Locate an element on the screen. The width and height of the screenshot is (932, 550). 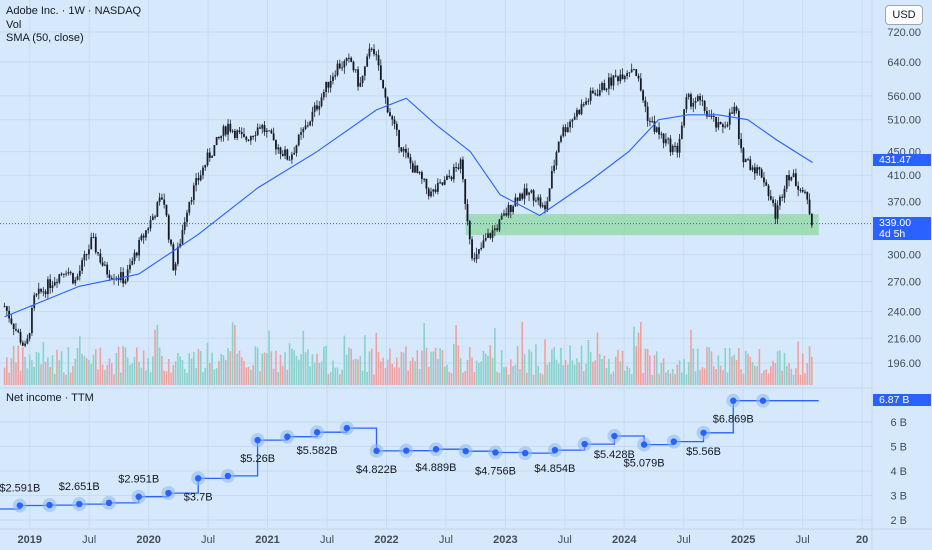
net-income-tick-label: 6 B is located at coordinates (898, 423).